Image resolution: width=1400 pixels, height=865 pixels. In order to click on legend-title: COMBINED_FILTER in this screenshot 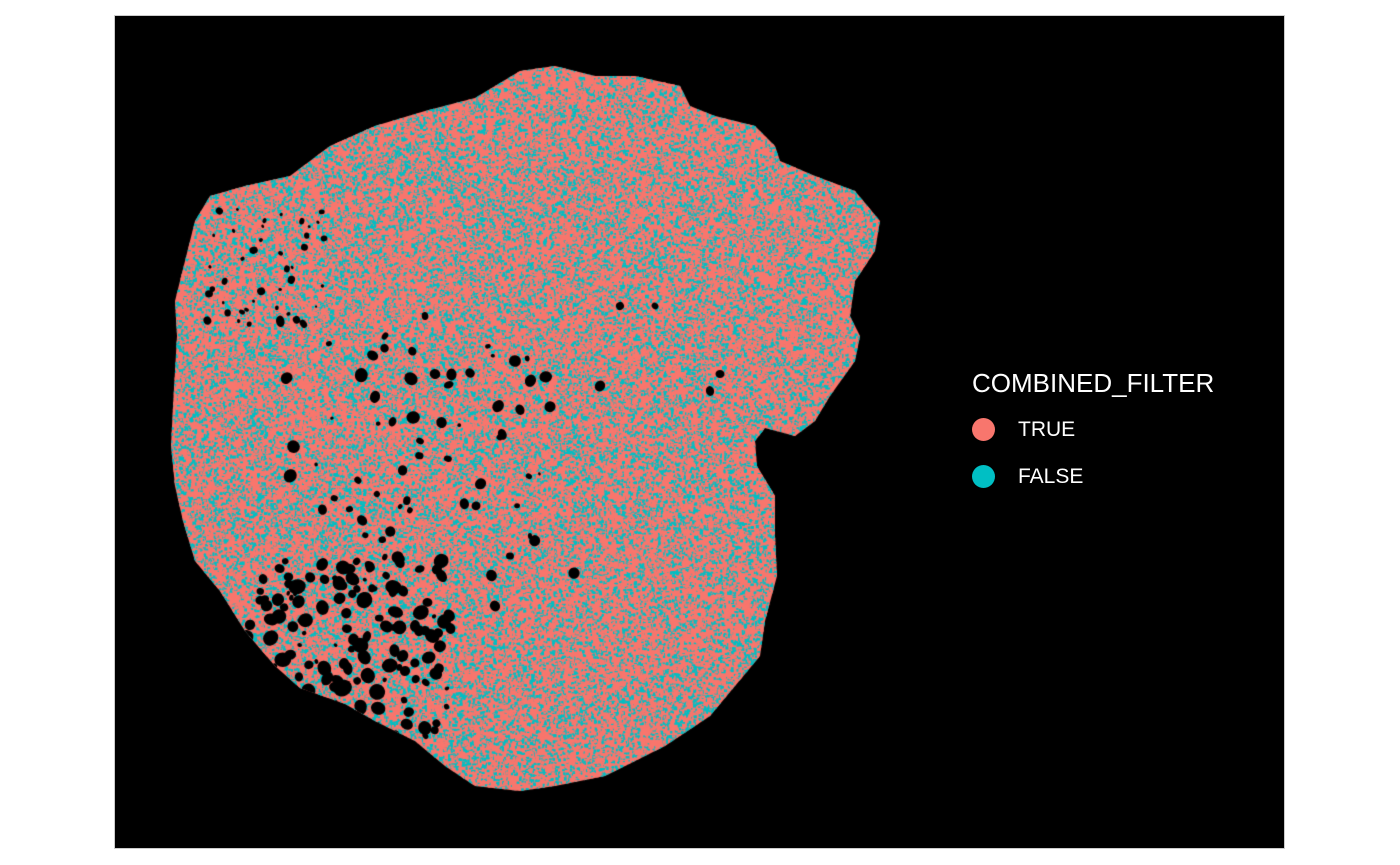, I will do `click(1093, 383)`.